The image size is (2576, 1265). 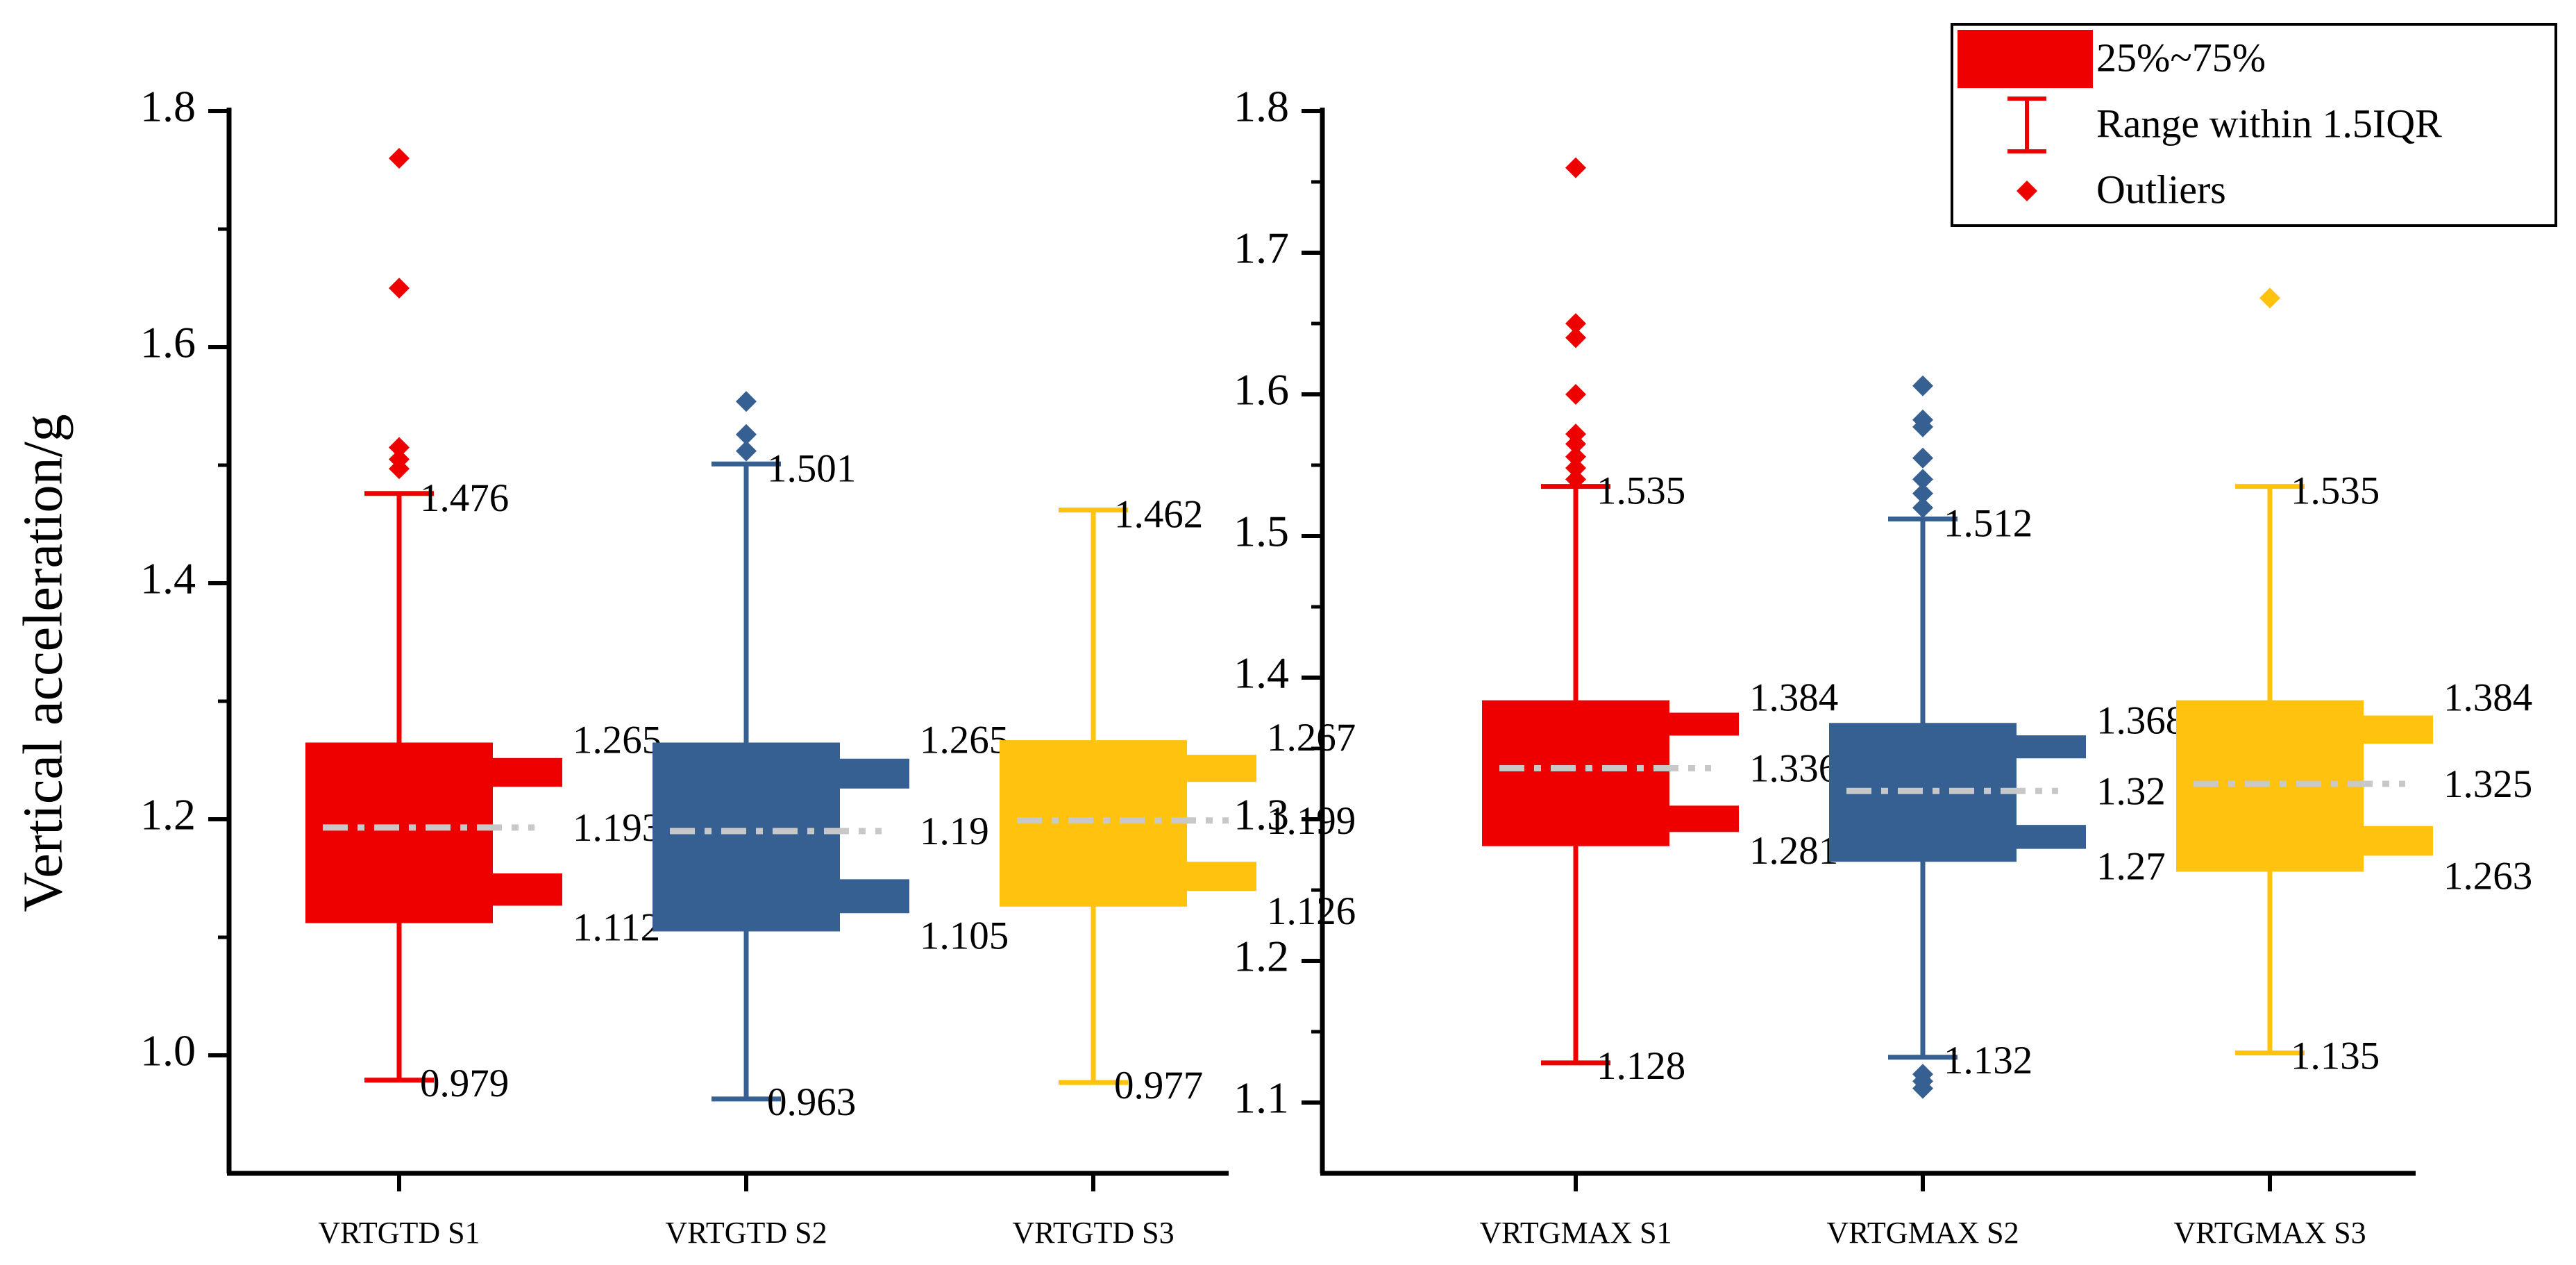 I want to click on label-whisker-high: 1.512, so click(x=1988, y=524).